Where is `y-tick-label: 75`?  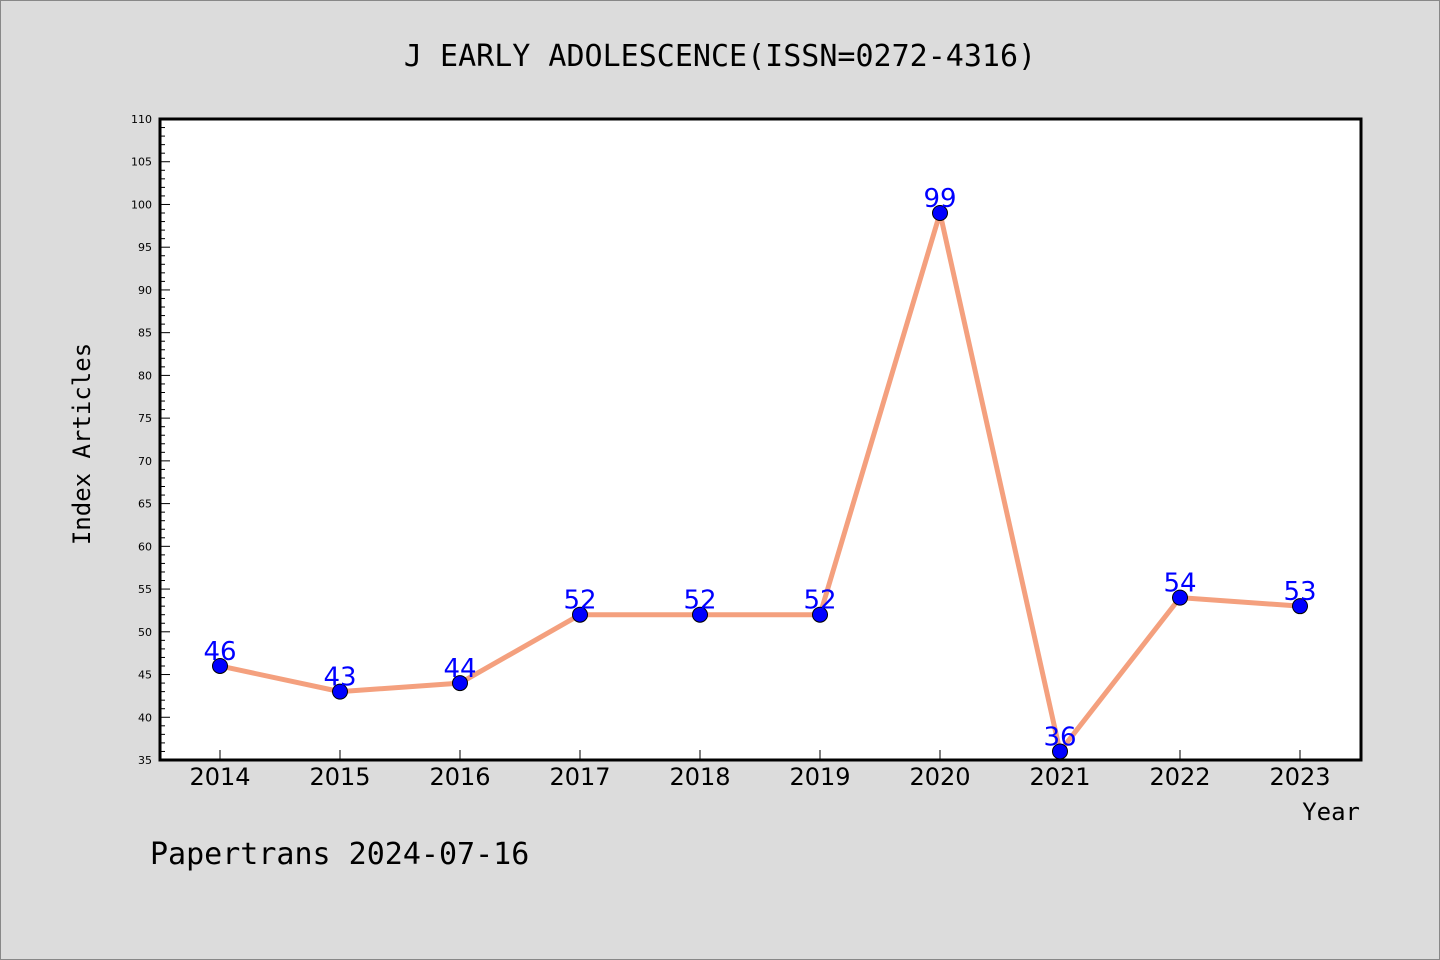
y-tick-label: 75 is located at coordinates (145, 418).